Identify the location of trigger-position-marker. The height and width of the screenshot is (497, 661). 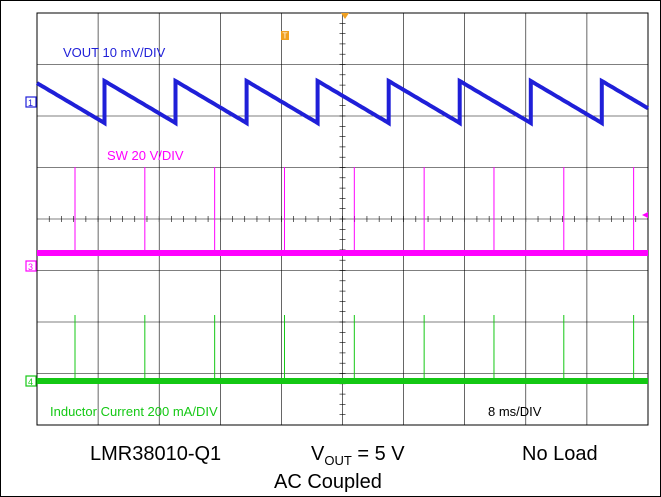
(345, 16).